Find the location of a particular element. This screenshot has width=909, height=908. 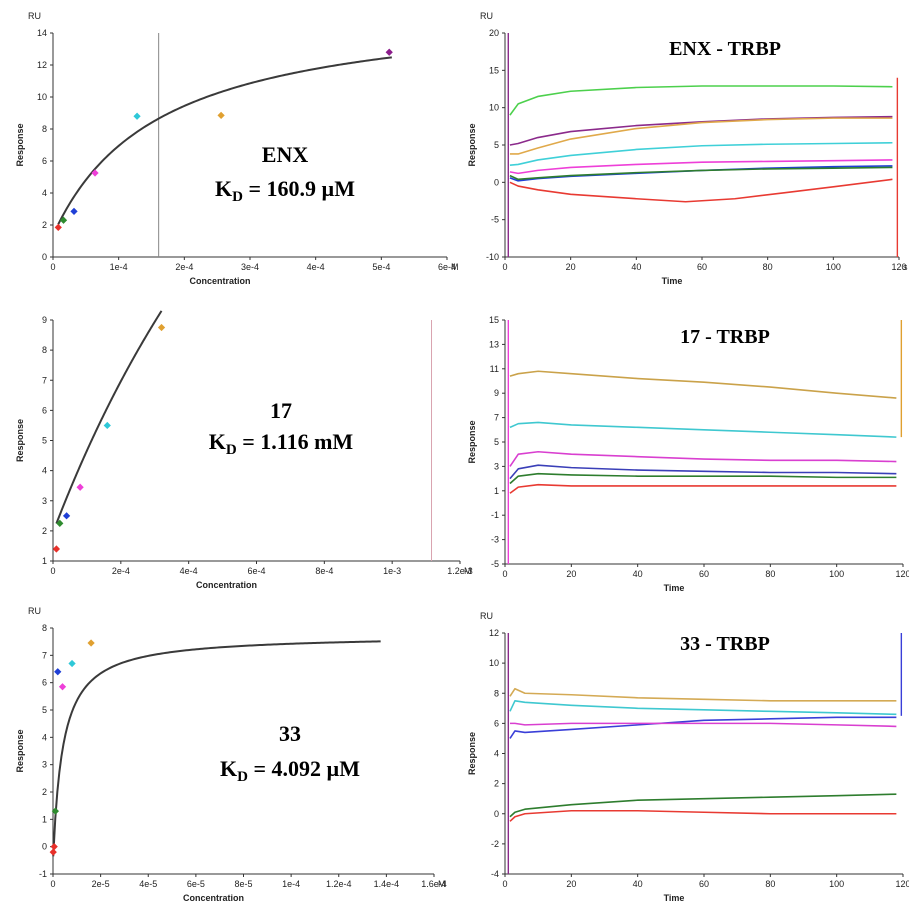

chart-title: 17 - TRBP is located at coordinates (725, 337).